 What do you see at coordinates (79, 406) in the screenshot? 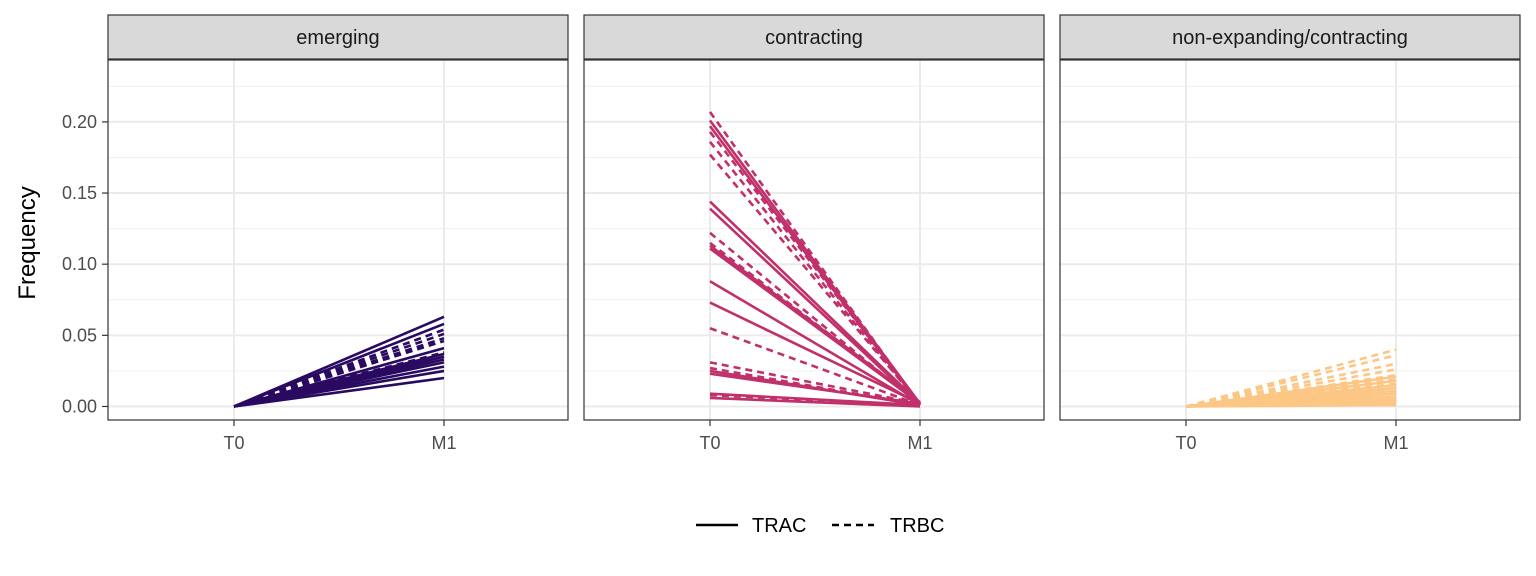
I see `y-tick-label: 0.00` at bounding box center [79, 406].